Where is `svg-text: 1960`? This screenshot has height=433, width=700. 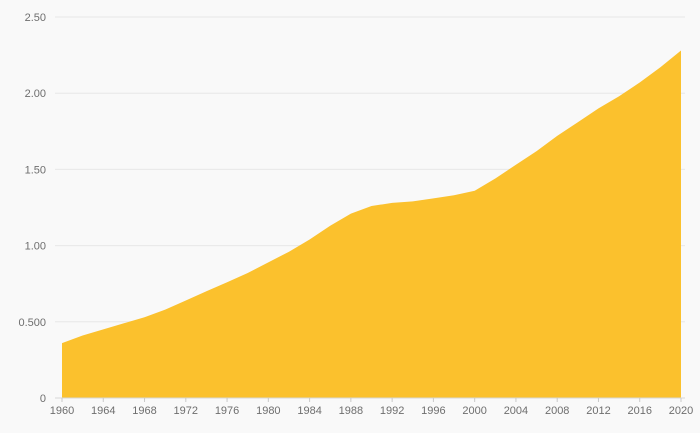 svg-text: 1960 is located at coordinates (62, 411).